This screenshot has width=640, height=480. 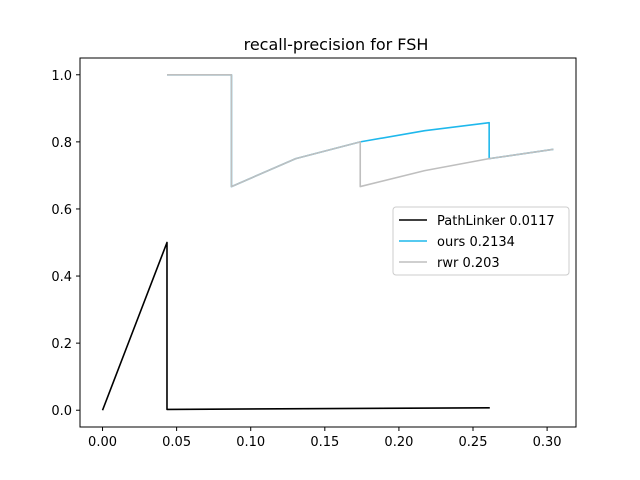 I want to click on y-tick-label: 0.6, so click(x=61, y=210).